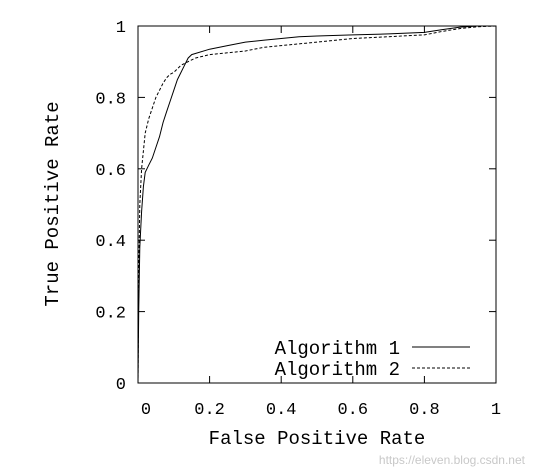 The height and width of the screenshot is (473, 533). What do you see at coordinates (110, 242) in the screenshot?
I see `y-tick-label: 0.4` at bounding box center [110, 242].